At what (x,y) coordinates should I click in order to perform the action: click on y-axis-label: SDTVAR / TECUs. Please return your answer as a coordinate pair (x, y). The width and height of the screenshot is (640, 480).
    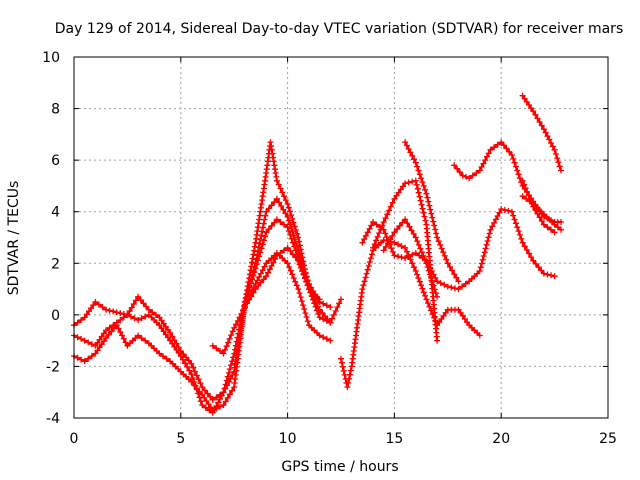
    Looking at the image, I should click on (14, 238).